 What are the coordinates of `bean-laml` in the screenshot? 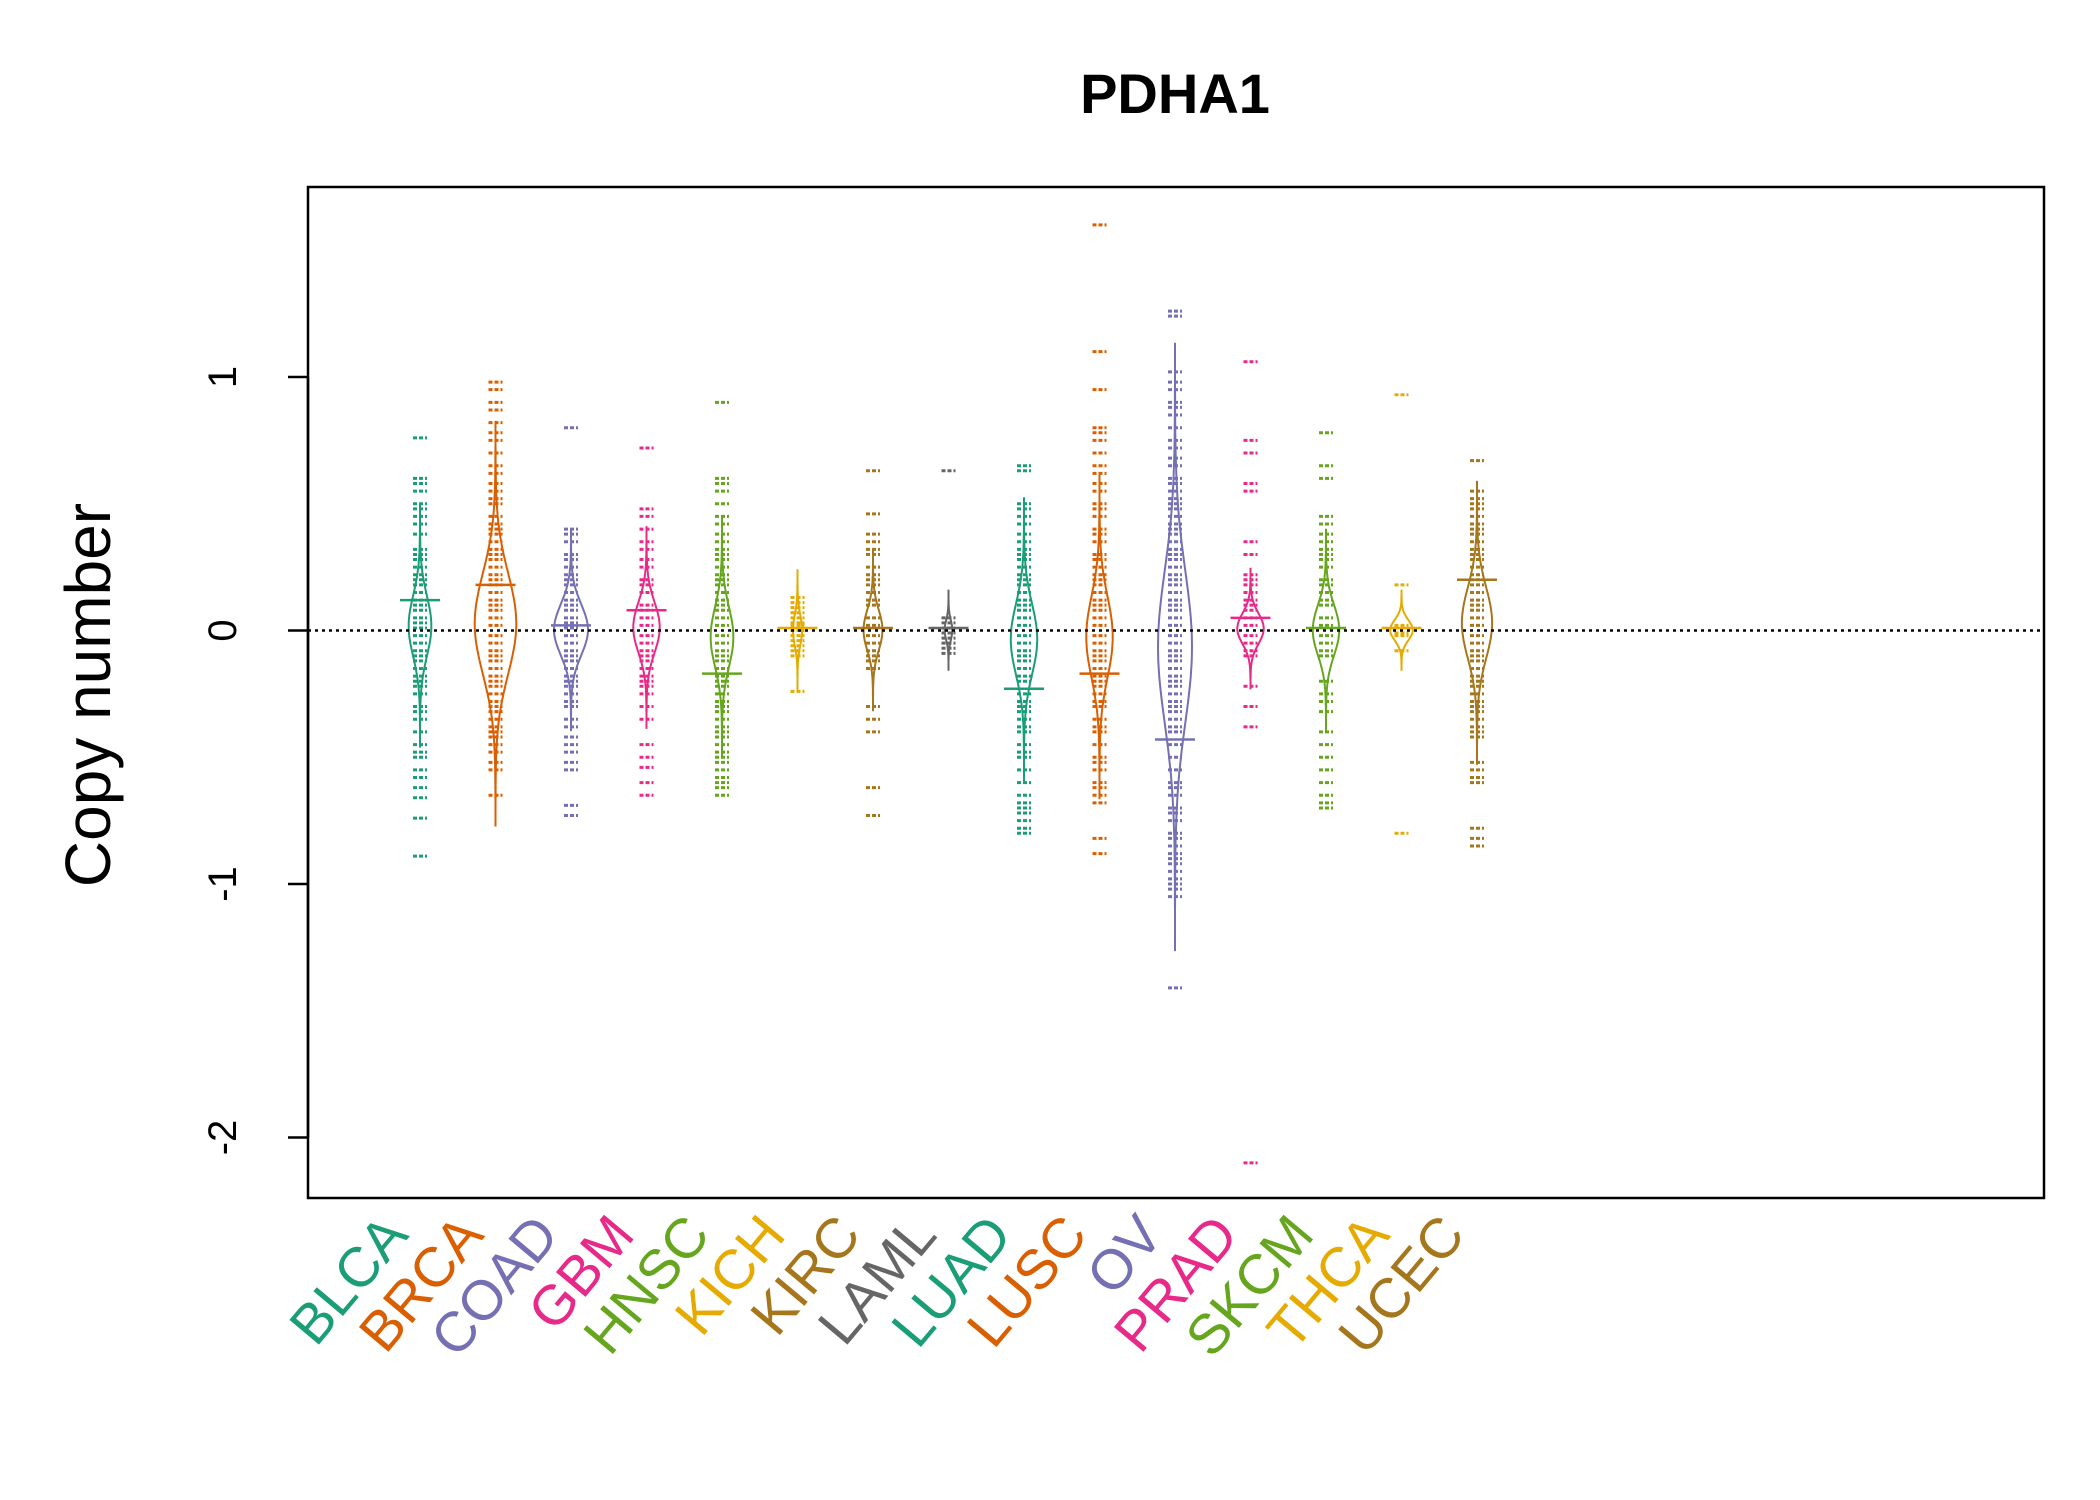 It's located at (948, 570).